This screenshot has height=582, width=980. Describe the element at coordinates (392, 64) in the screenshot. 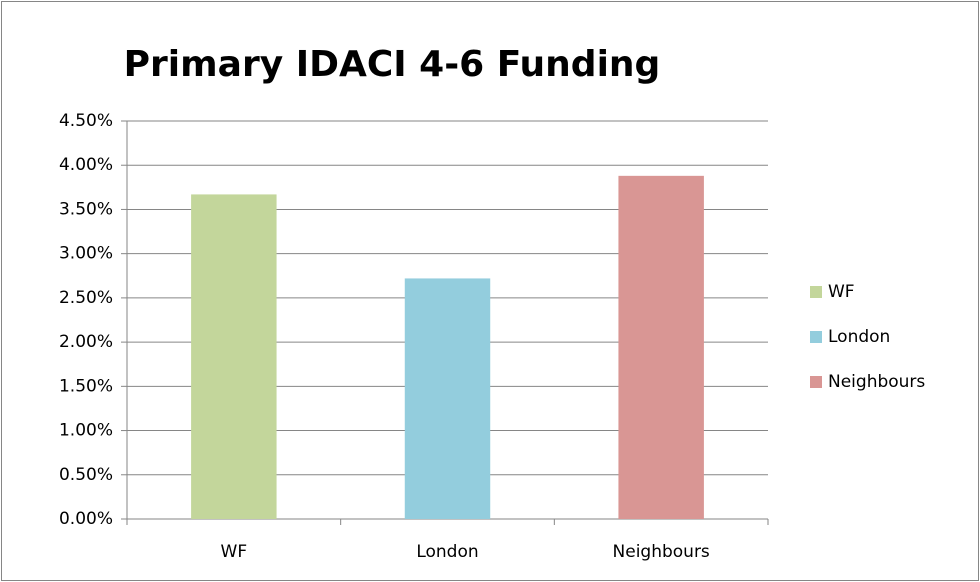

I see `chart-title: Primary IDACI 4-6 Funding` at that location.